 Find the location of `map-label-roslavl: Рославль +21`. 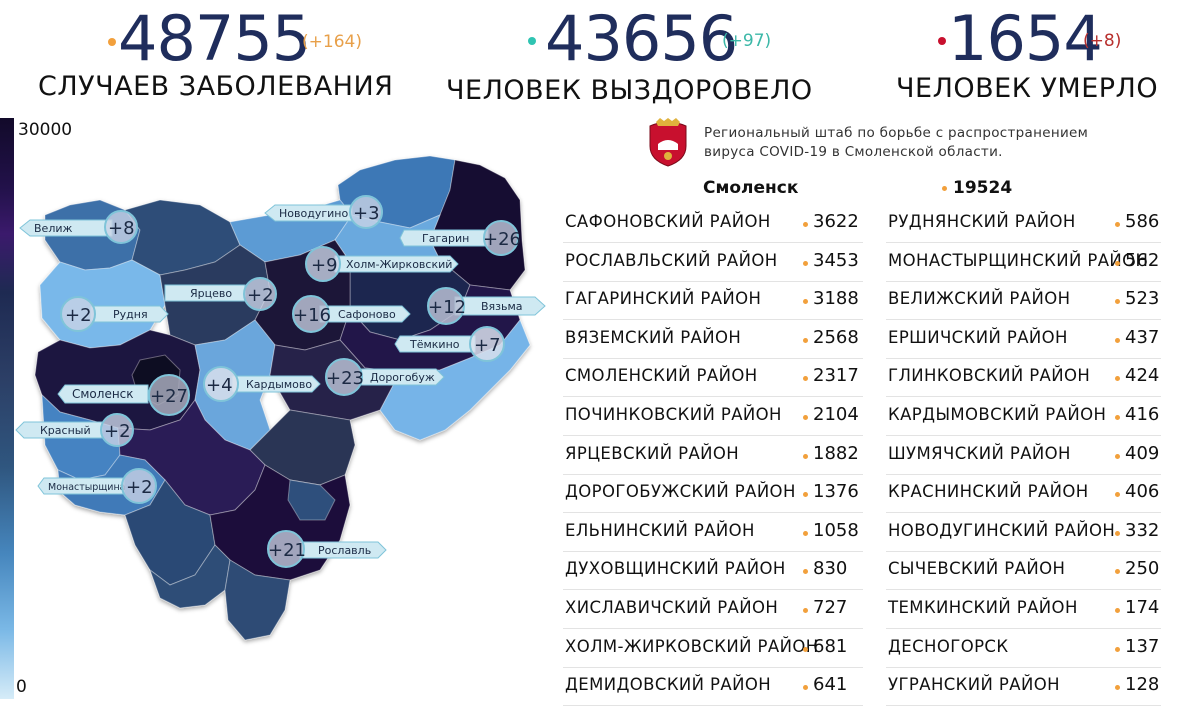

map-label-roslavl: Рославль +21 is located at coordinates (327, 549).